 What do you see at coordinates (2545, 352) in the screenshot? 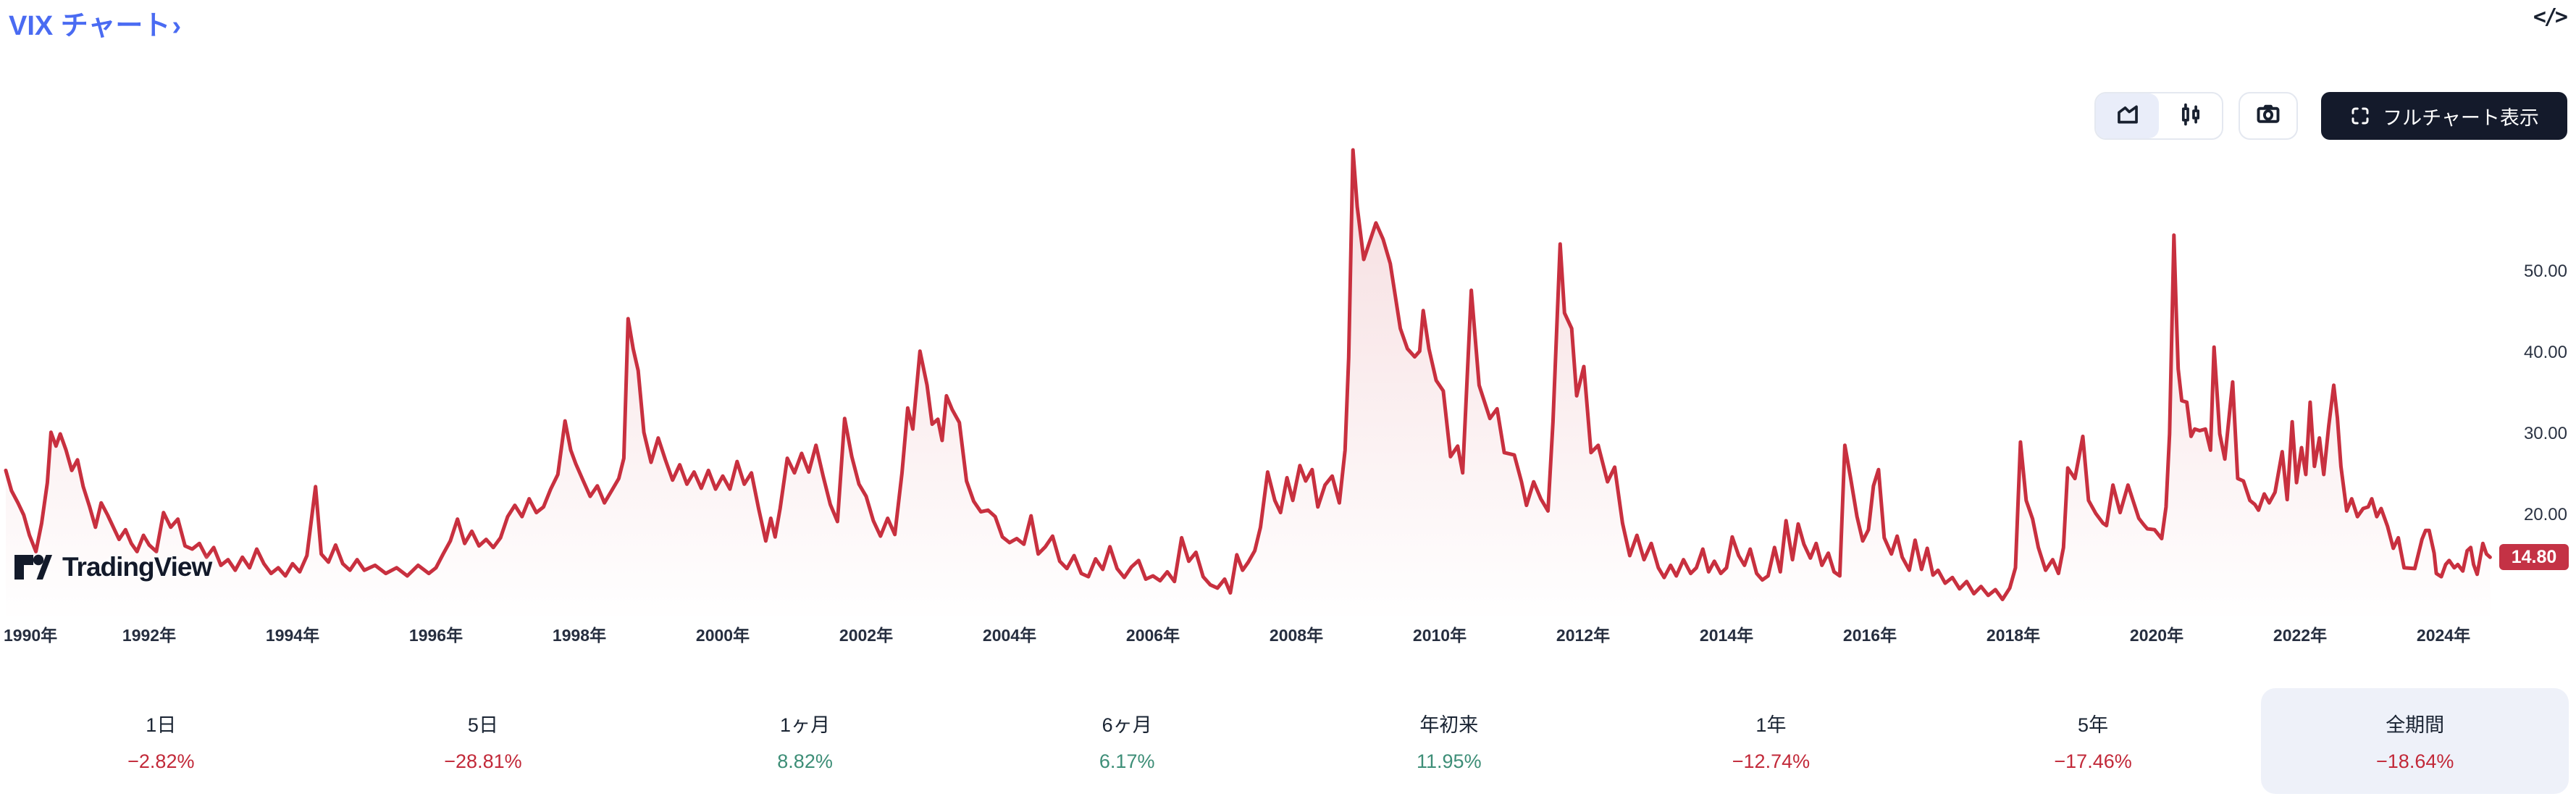
I see `y-axis-label: 40.00` at bounding box center [2545, 352].